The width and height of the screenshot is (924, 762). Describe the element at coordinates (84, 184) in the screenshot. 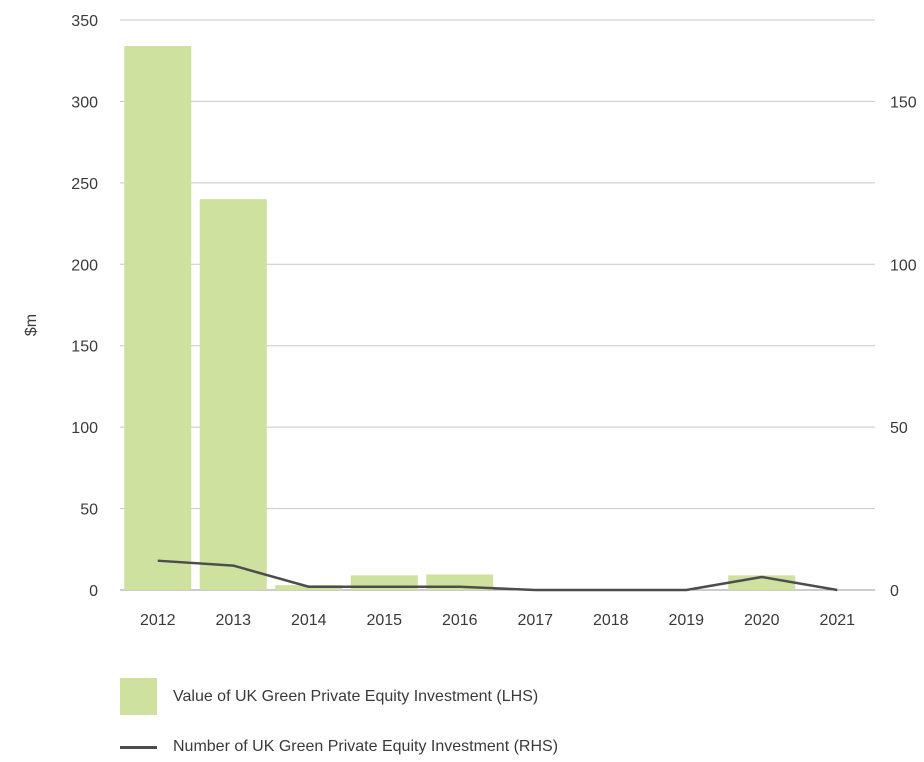

I see `left-tick-label: 250` at that location.